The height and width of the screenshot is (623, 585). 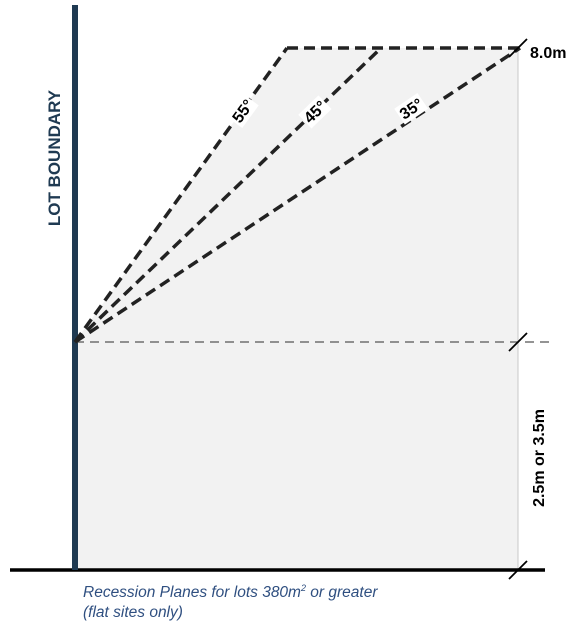 I want to click on lot-boundary-label: LOT BOUNDARY, so click(x=54, y=157).